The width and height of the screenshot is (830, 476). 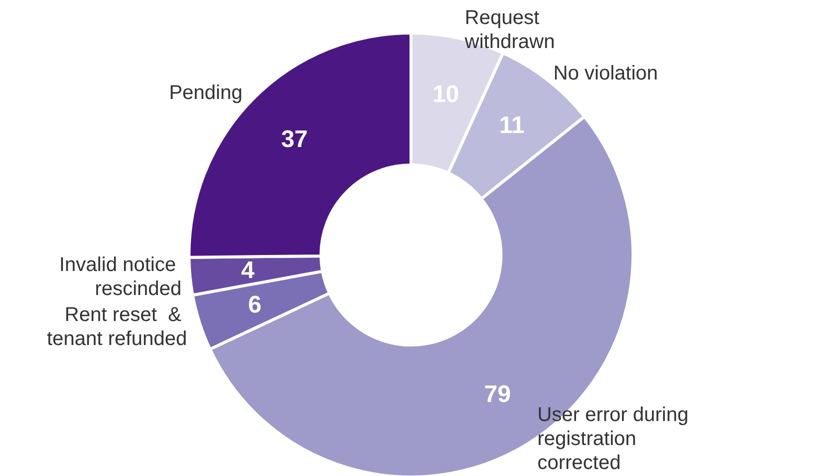 What do you see at coordinates (509, 30) in the screenshot?
I see `slice-label: Request withdrawn` at bounding box center [509, 30].